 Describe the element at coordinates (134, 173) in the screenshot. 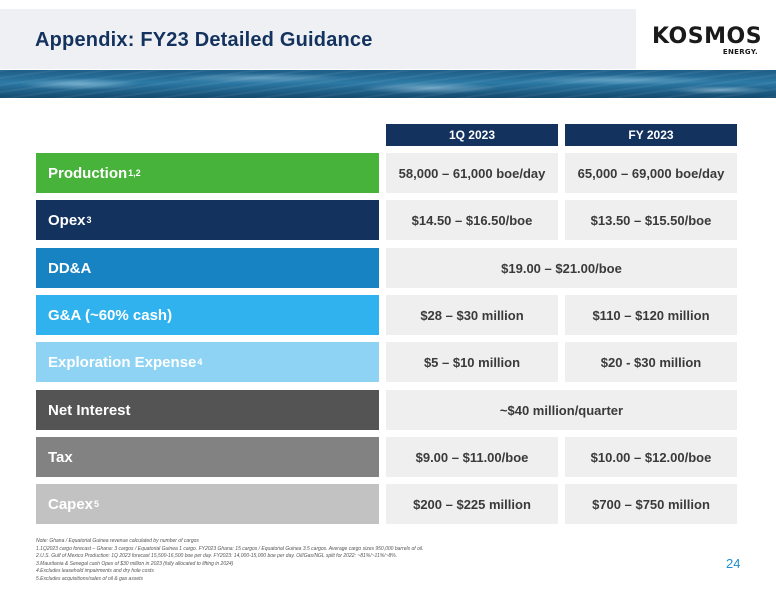

I see `footnote-marker: 1,2` at that location.